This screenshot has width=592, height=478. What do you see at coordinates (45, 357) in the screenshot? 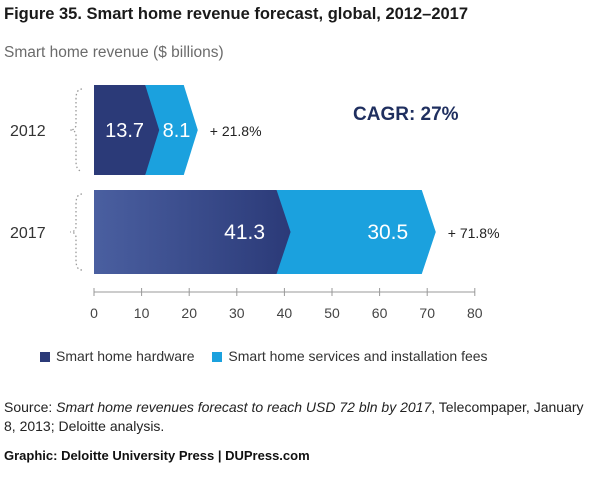
I see `legend-swatch-hardware` at bounding box center [45, 357].